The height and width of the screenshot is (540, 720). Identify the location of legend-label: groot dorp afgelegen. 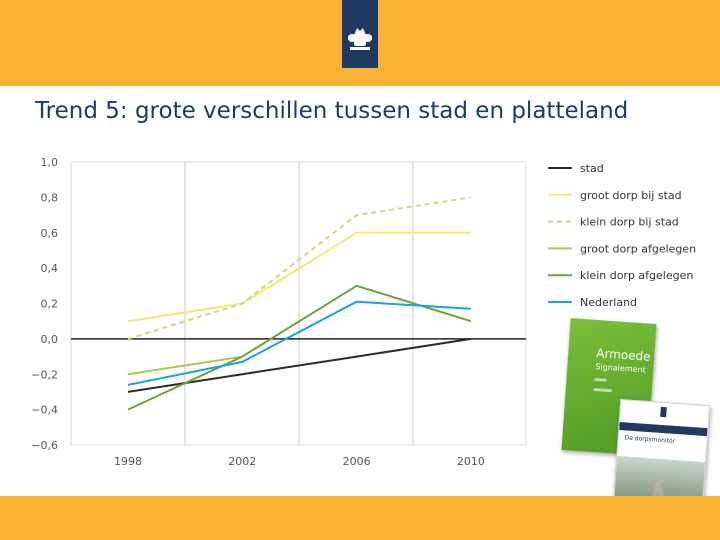
(638, 248).